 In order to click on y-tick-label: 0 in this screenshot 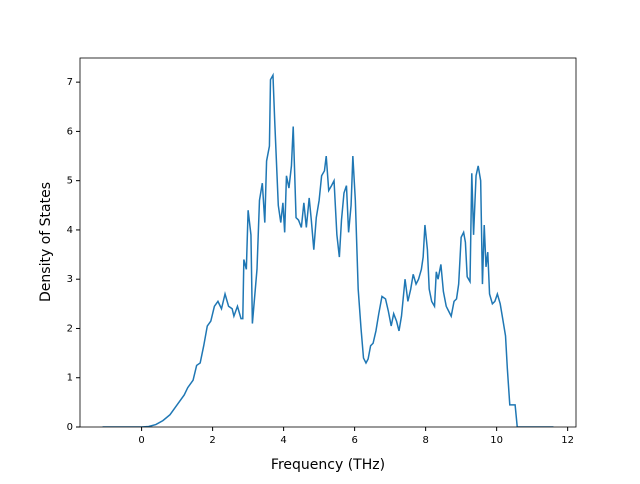, I will do `click(70, 427)`.